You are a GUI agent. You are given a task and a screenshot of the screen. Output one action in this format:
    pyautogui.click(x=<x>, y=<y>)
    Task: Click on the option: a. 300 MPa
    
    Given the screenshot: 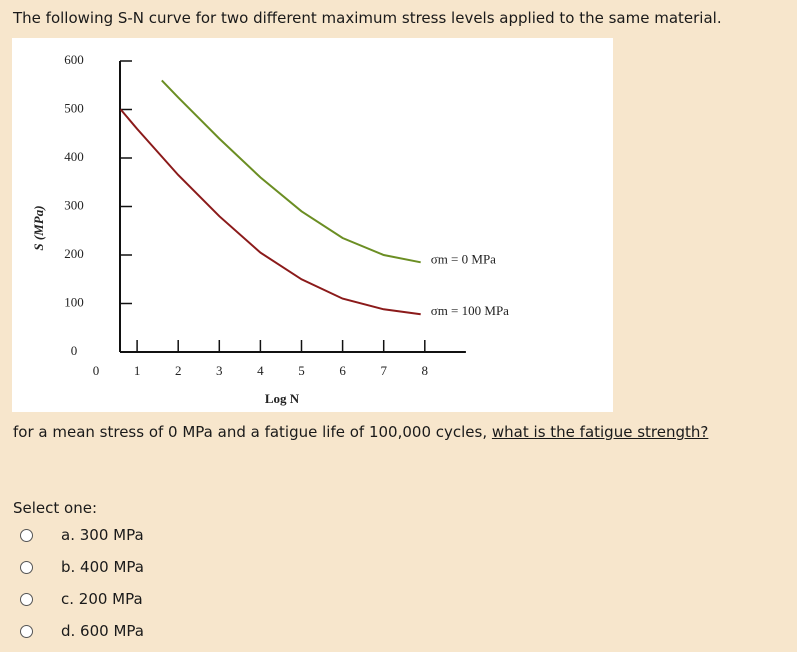 What is the action you would take?
    pyautogui.click(x=82, y=535)
    